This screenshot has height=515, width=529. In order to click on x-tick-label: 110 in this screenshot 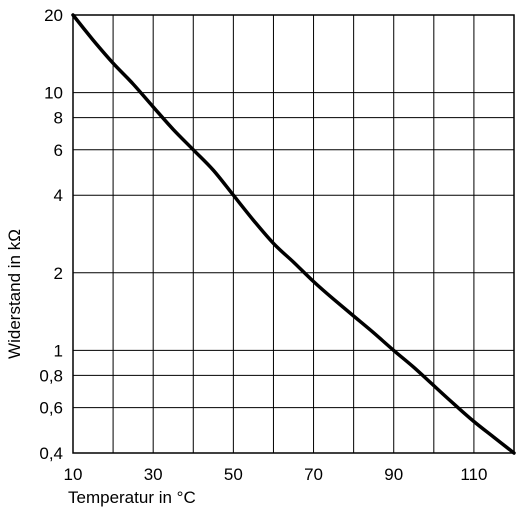, I will do `click(473, 474)`.